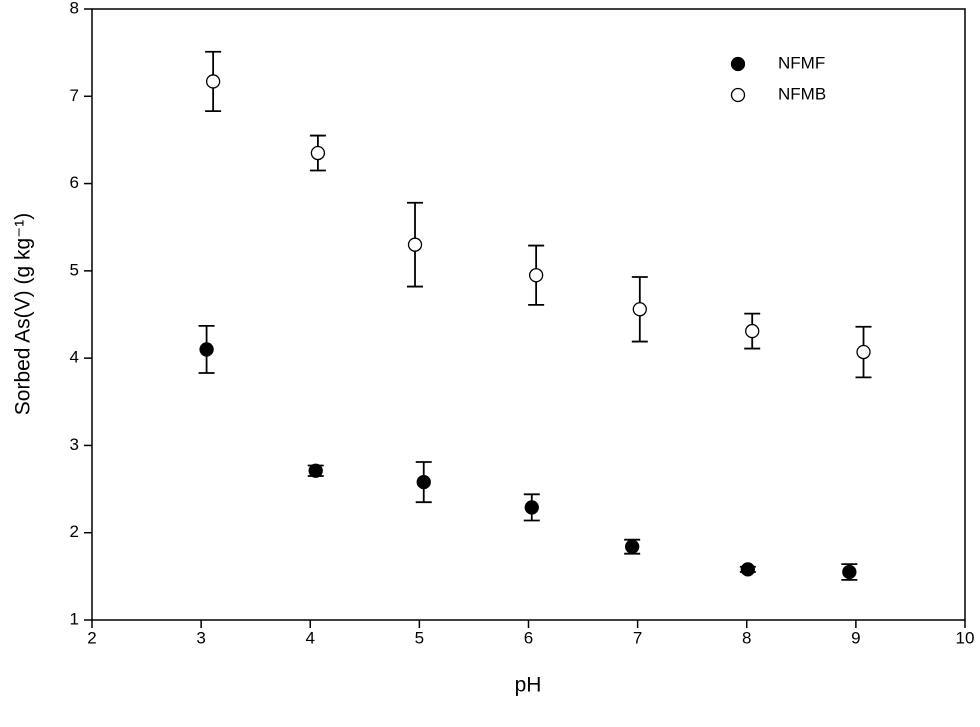 Image resolution: width=980 pixels, height=727 pixels. I want to click on y-tick-label: 7, so click(74, 95).